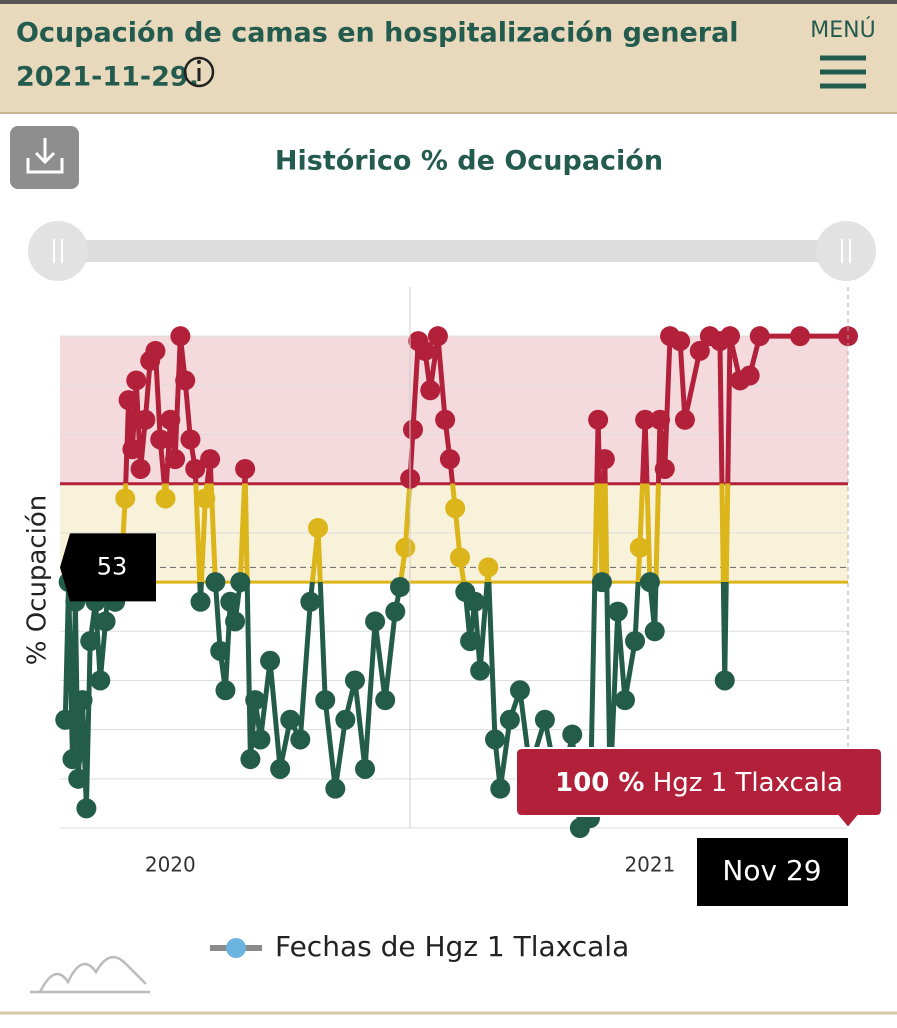  I want to click on tooltip-text: 100 % Hgz 1 Tlaxcala, so click(699, 783).